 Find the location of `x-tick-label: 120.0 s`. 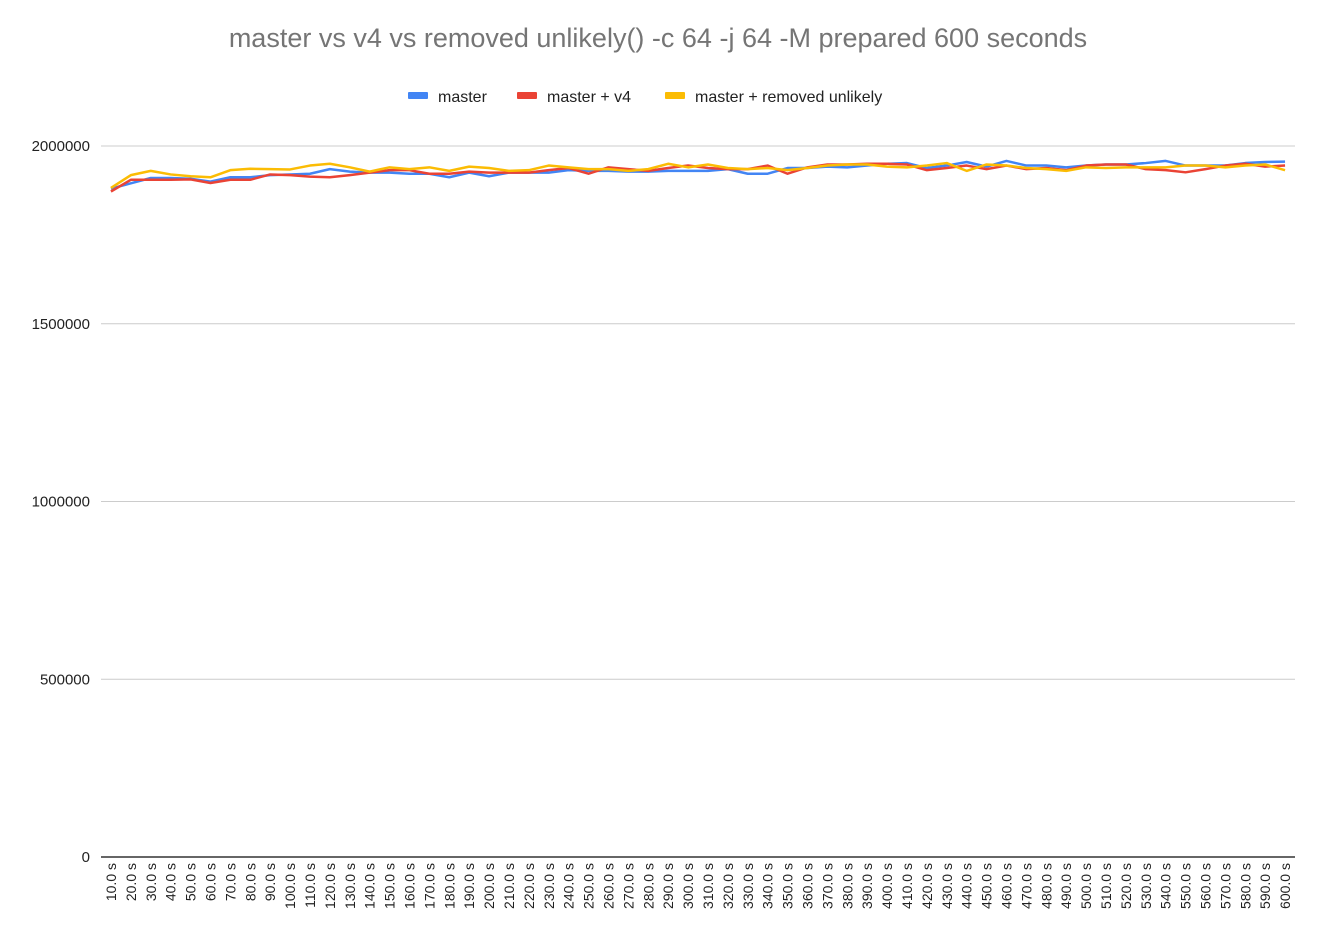

x-tick-label: 120.0 s is located at coordinates (330, 886).